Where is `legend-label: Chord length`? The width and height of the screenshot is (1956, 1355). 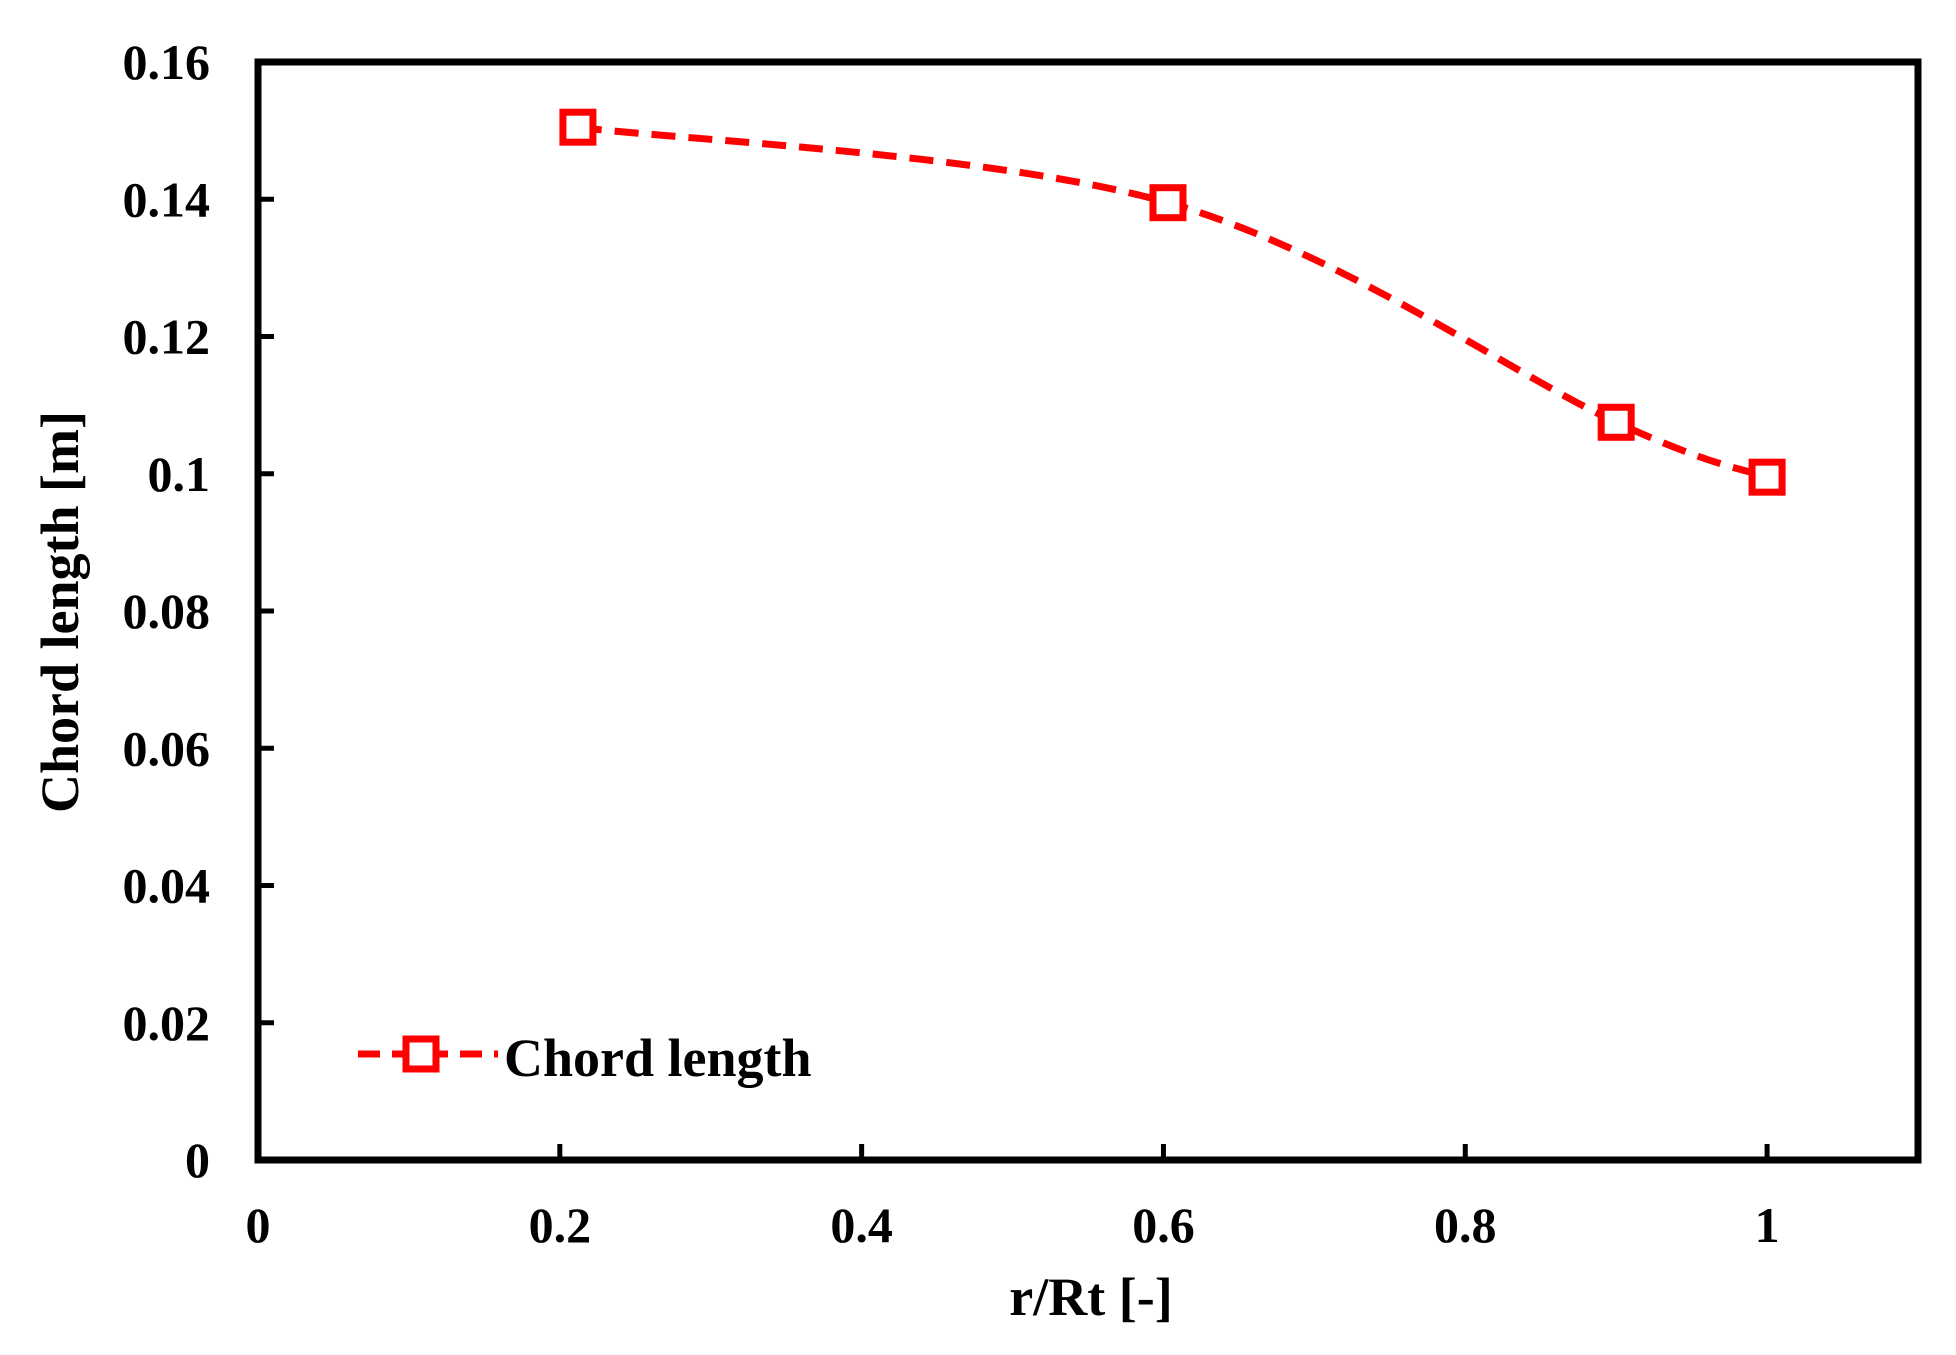
legend-label: Chord length is located at coordinates (658, 1058).